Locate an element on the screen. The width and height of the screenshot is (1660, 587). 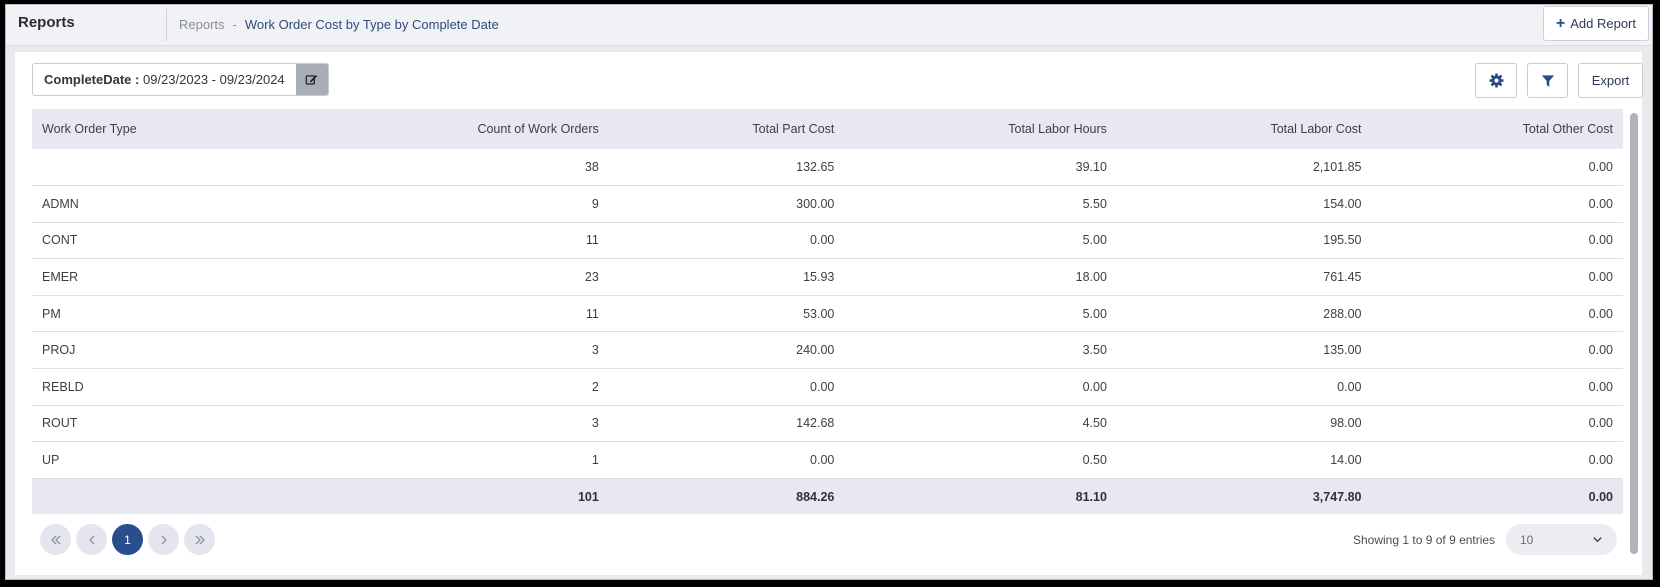
add-report-label: Add Report is located at coordinates (1603, 23).